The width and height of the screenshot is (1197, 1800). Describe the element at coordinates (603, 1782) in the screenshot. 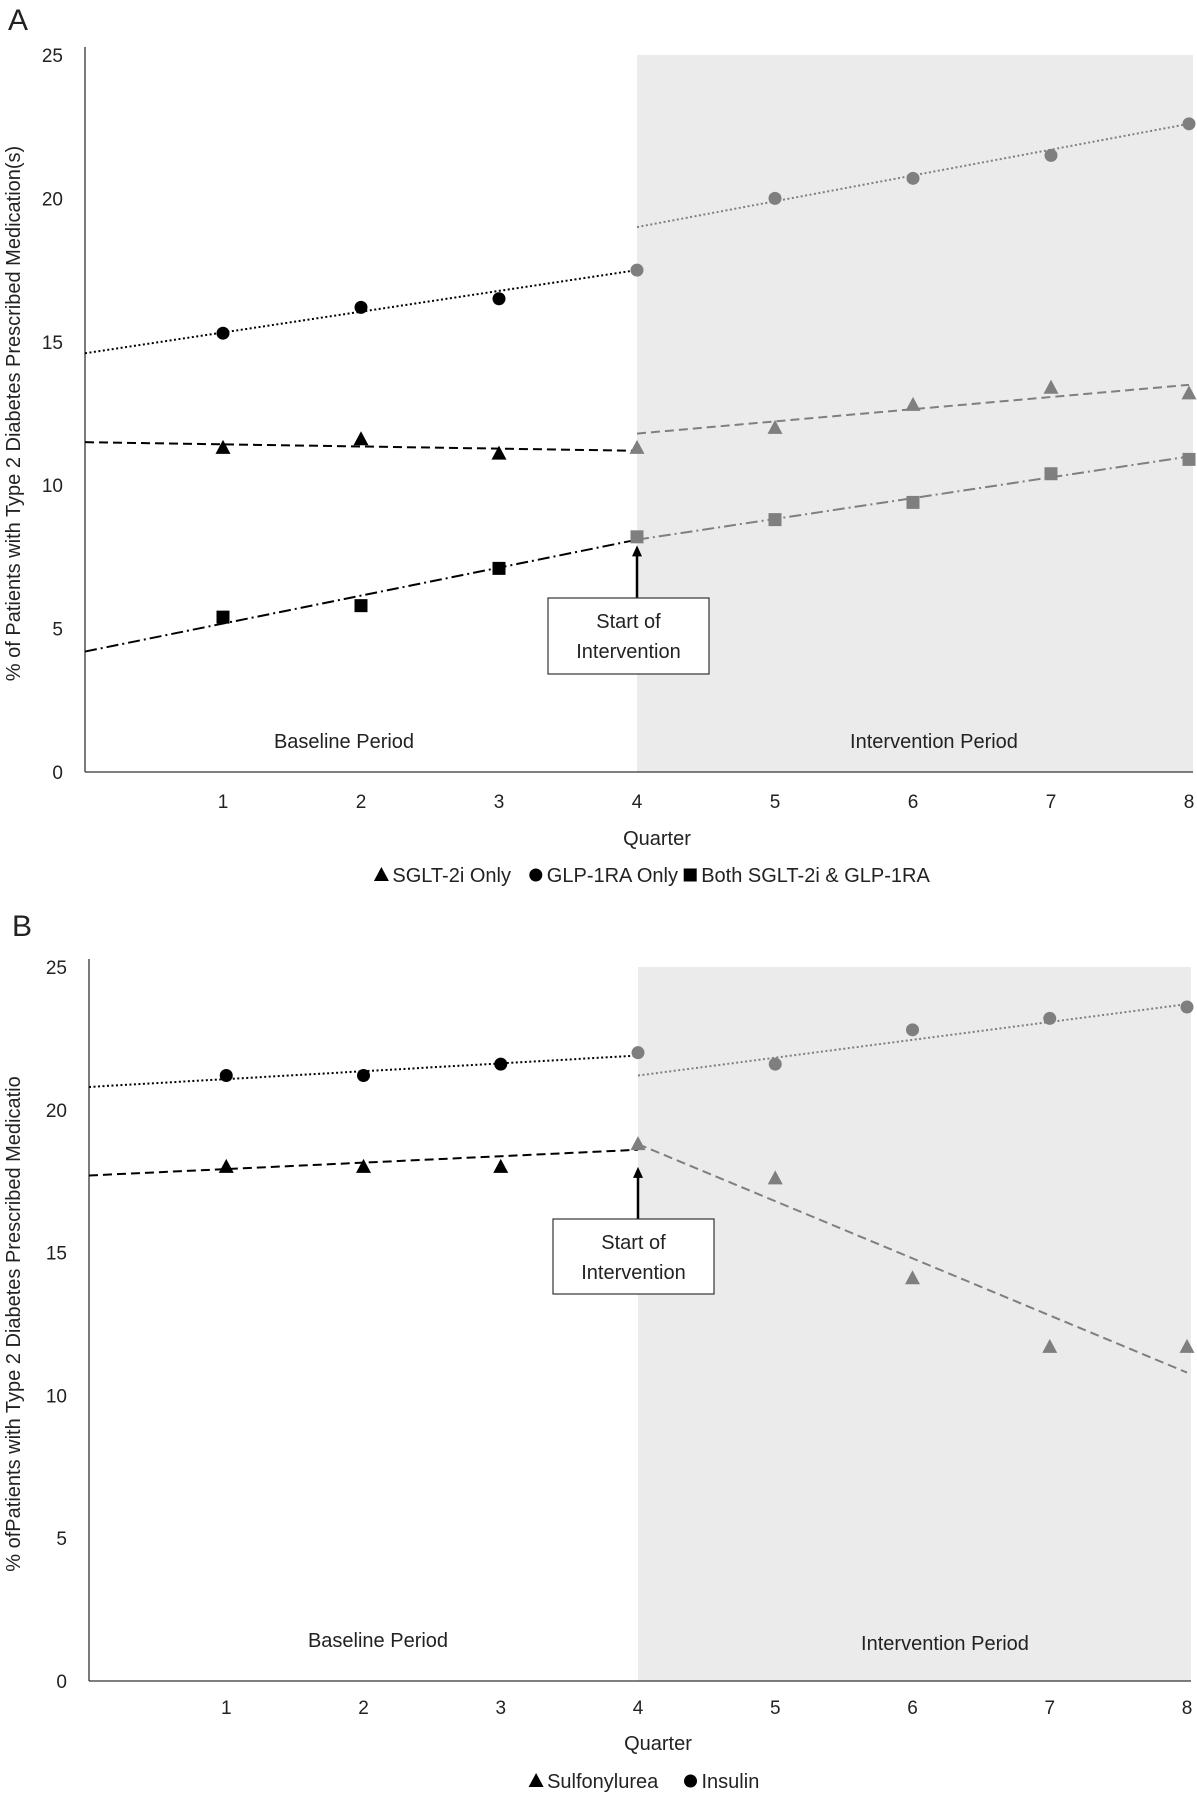

I see `legend-label: Sulfonylurea` at that location.